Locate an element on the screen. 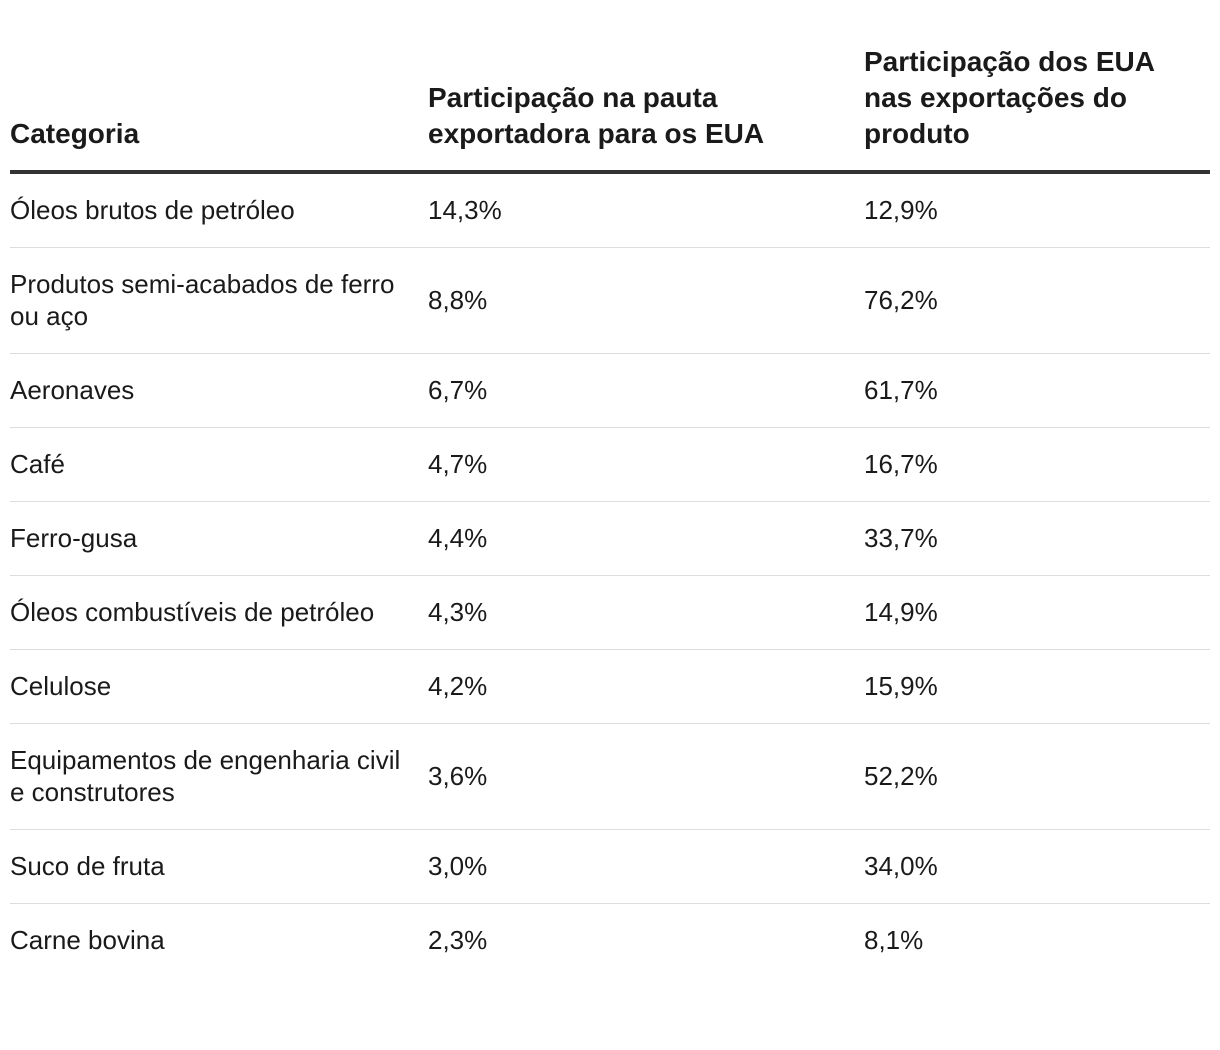 The width and height of the screenshot is (1220, 1050). category-cell: Óleos combustíveis de petróleo is located at coordinates (219, 612).